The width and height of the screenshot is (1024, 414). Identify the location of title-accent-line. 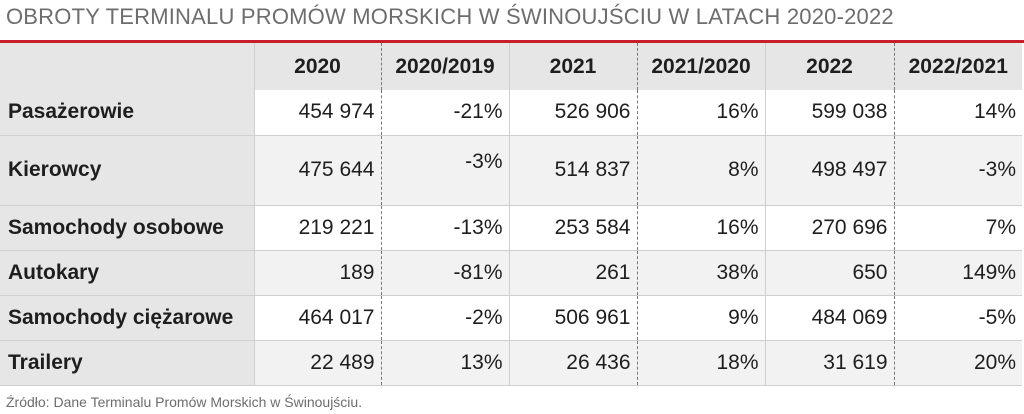
(512, 41).